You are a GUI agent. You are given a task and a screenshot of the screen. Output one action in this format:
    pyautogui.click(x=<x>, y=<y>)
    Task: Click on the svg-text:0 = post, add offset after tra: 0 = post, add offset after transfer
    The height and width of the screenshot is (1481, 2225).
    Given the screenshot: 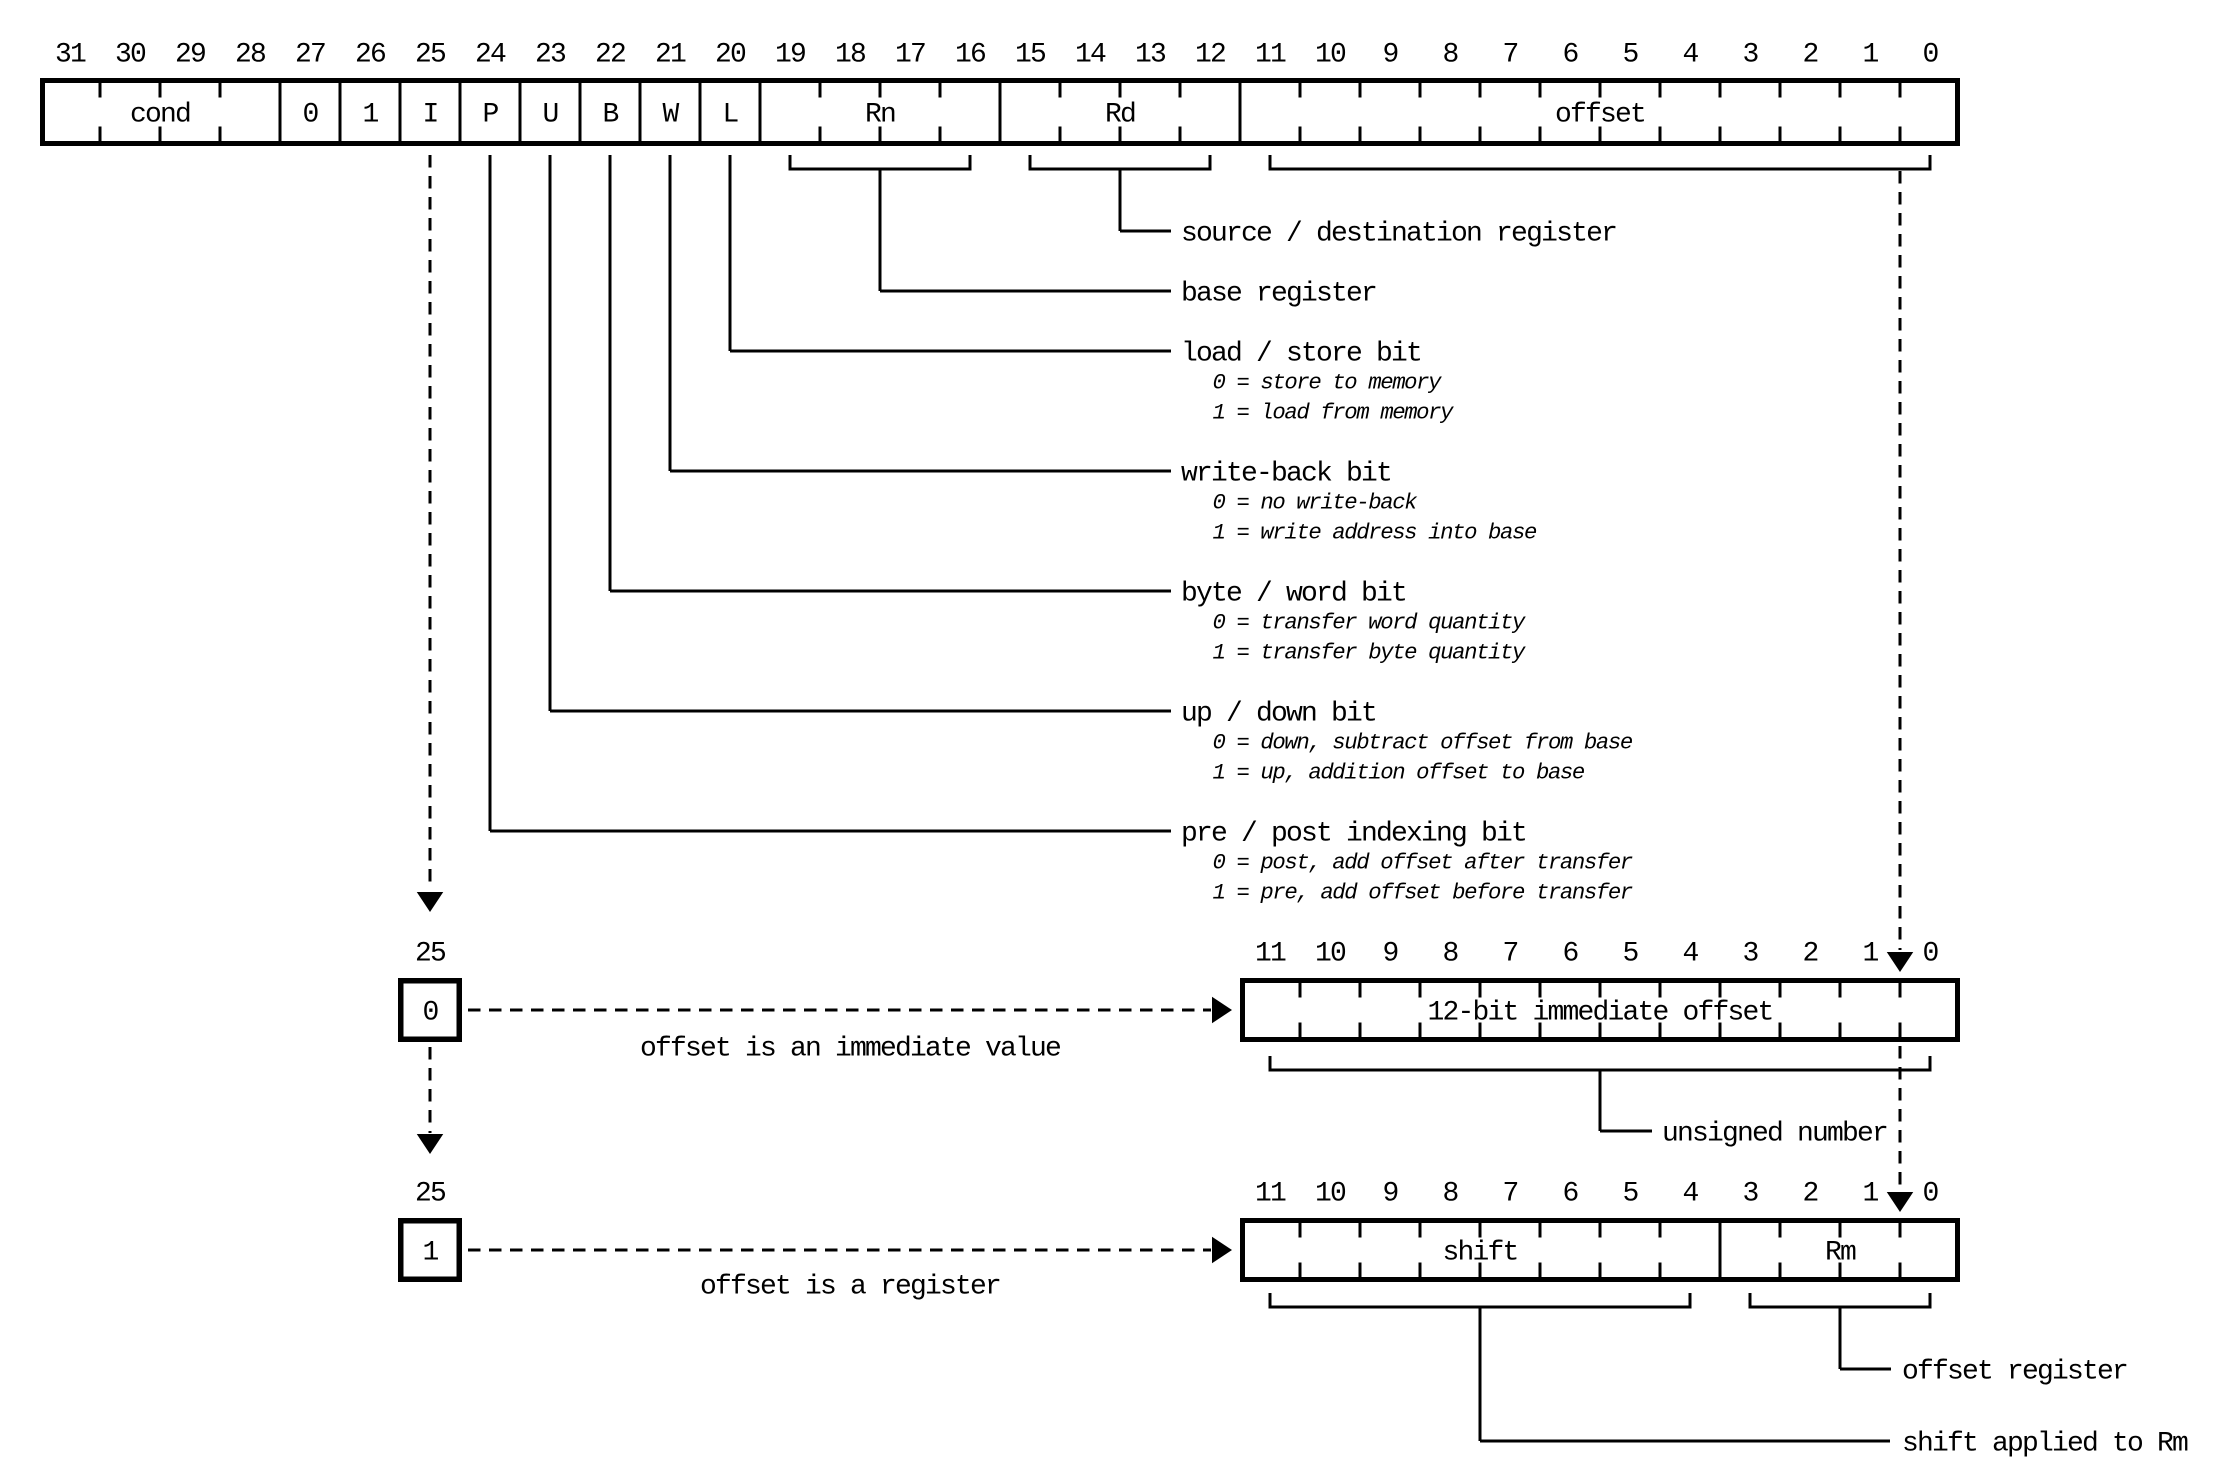 What is the action you would take?
    pyautogui.click(x=1423, y=863)
    